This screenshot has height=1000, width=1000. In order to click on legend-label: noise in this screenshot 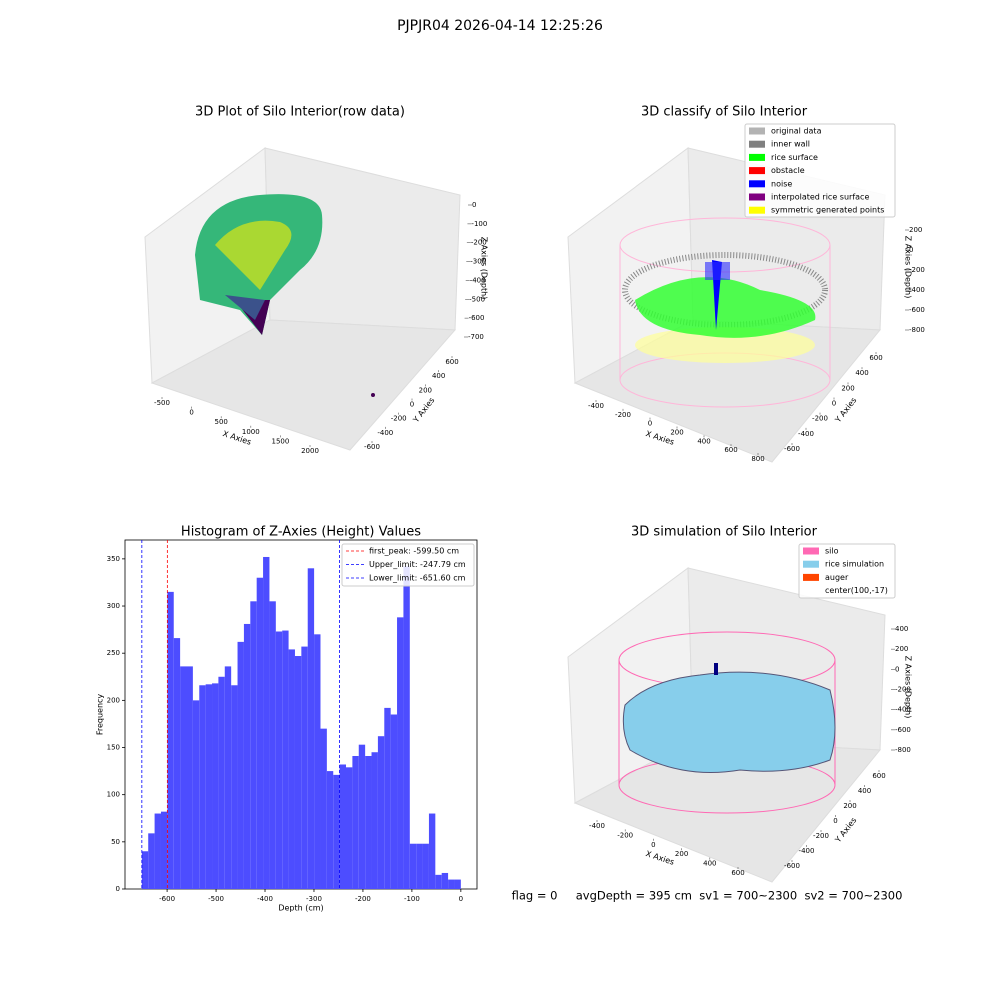, I will do `click(781, 183)`.